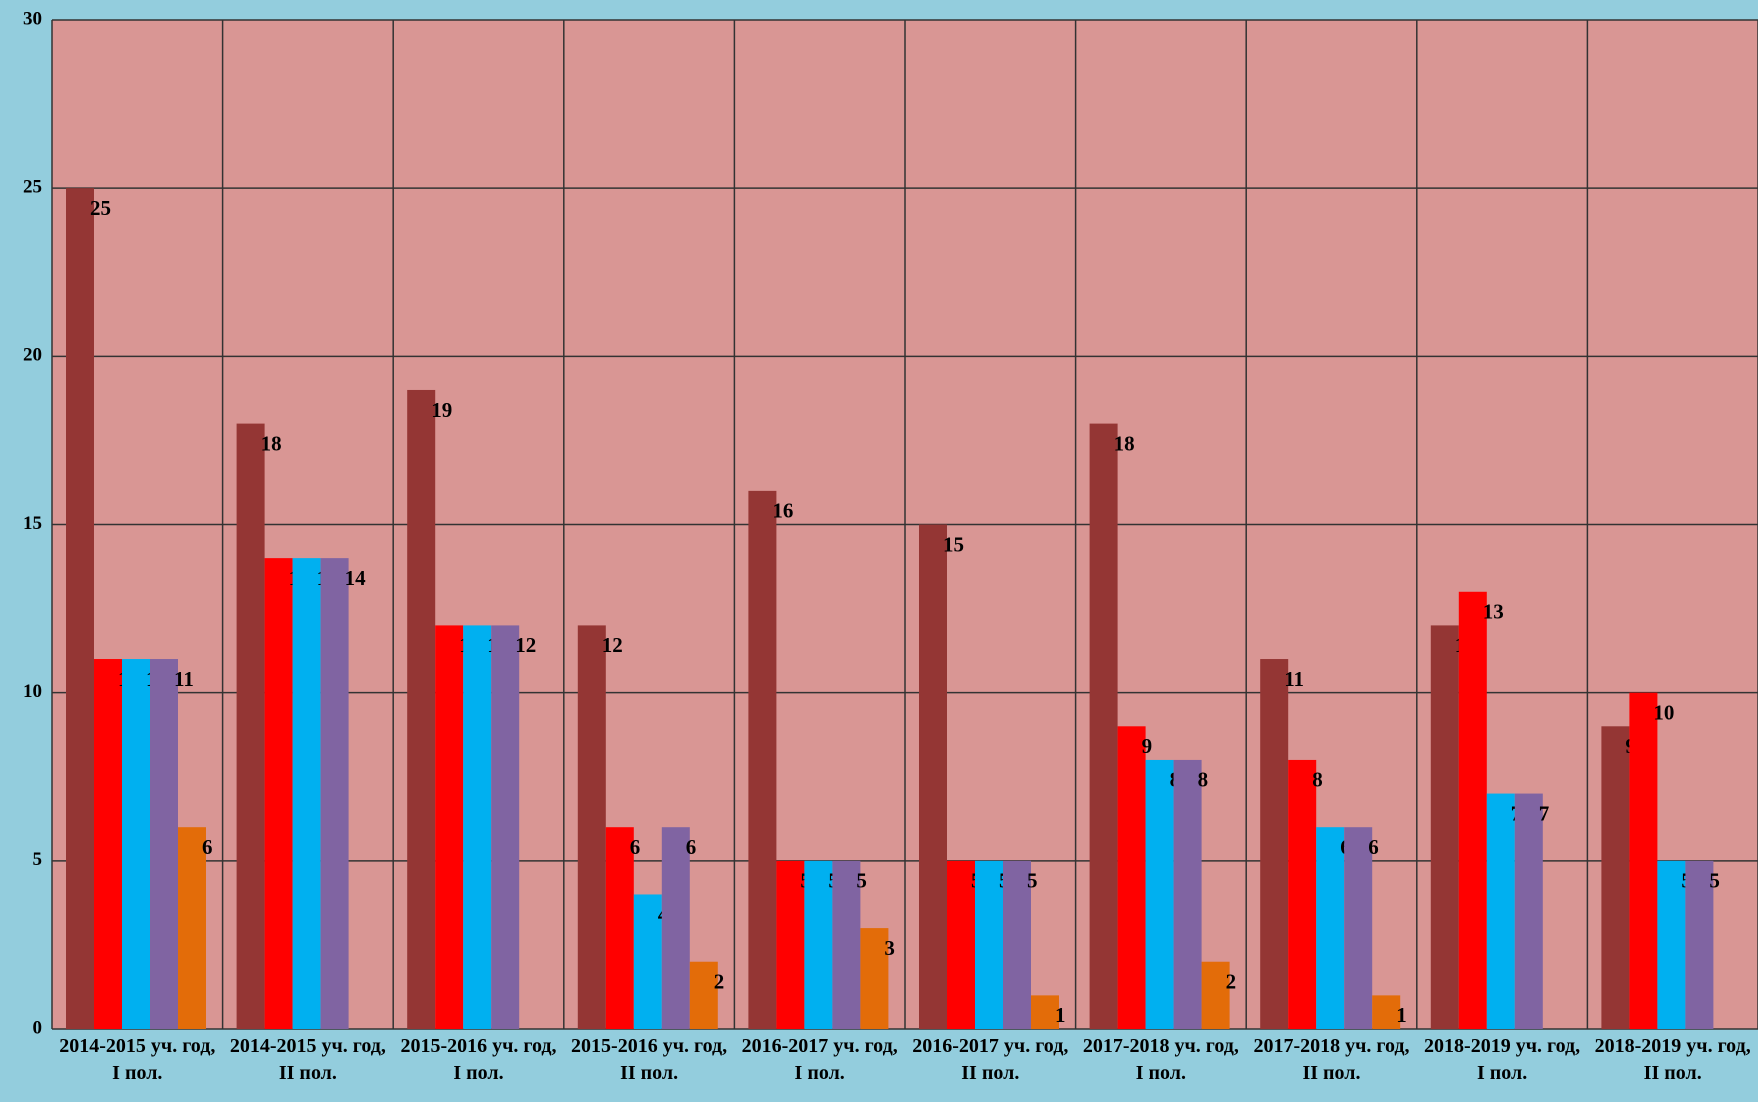  What do you see at coordinates (1493, 612) in the screenshot?
I see `data-label: 13` at bounding box center [1493, 612].